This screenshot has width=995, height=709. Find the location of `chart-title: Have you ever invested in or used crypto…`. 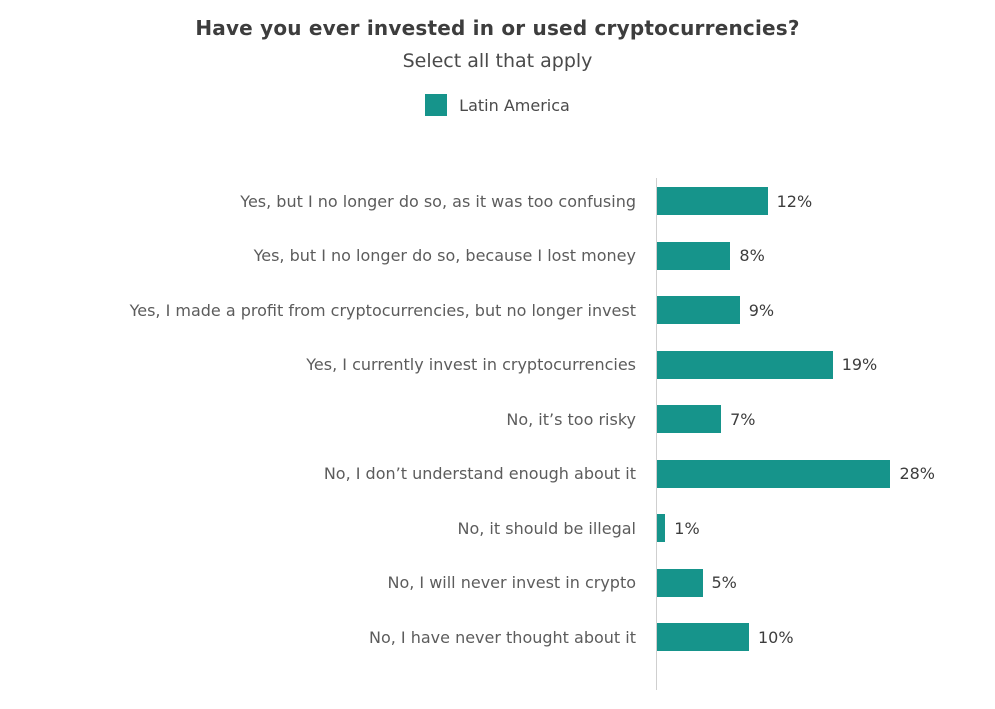

chart-title: Have you ever invested in or used crypto… is located at coordinates (497, 28).